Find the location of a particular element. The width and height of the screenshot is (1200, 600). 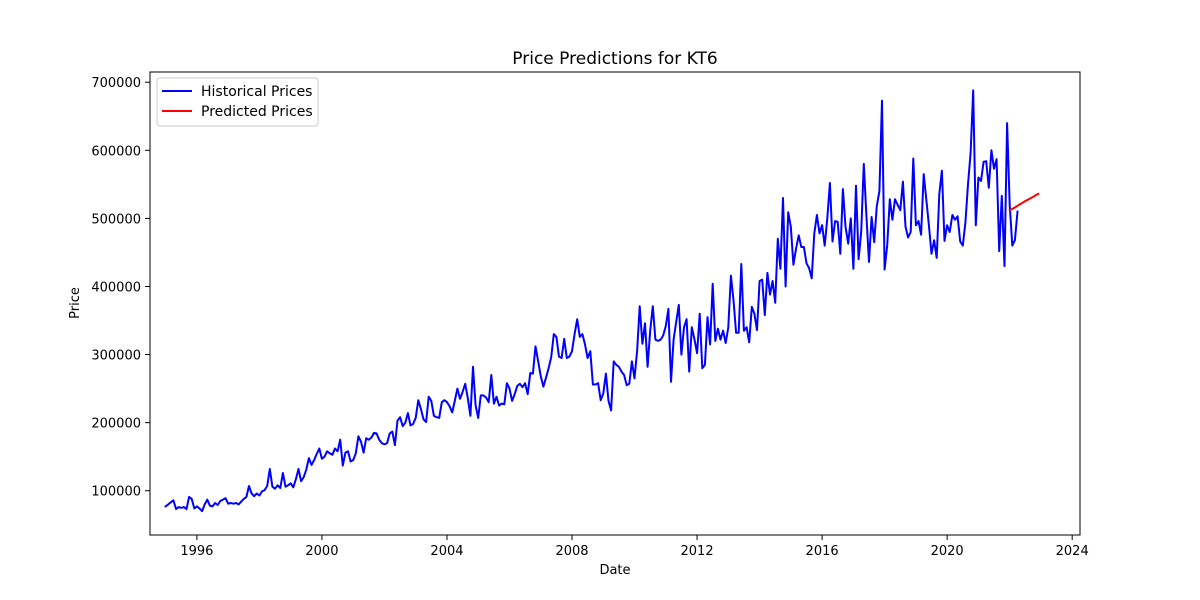

y-tick-label: 700000 is located at coordinates (116, 83).